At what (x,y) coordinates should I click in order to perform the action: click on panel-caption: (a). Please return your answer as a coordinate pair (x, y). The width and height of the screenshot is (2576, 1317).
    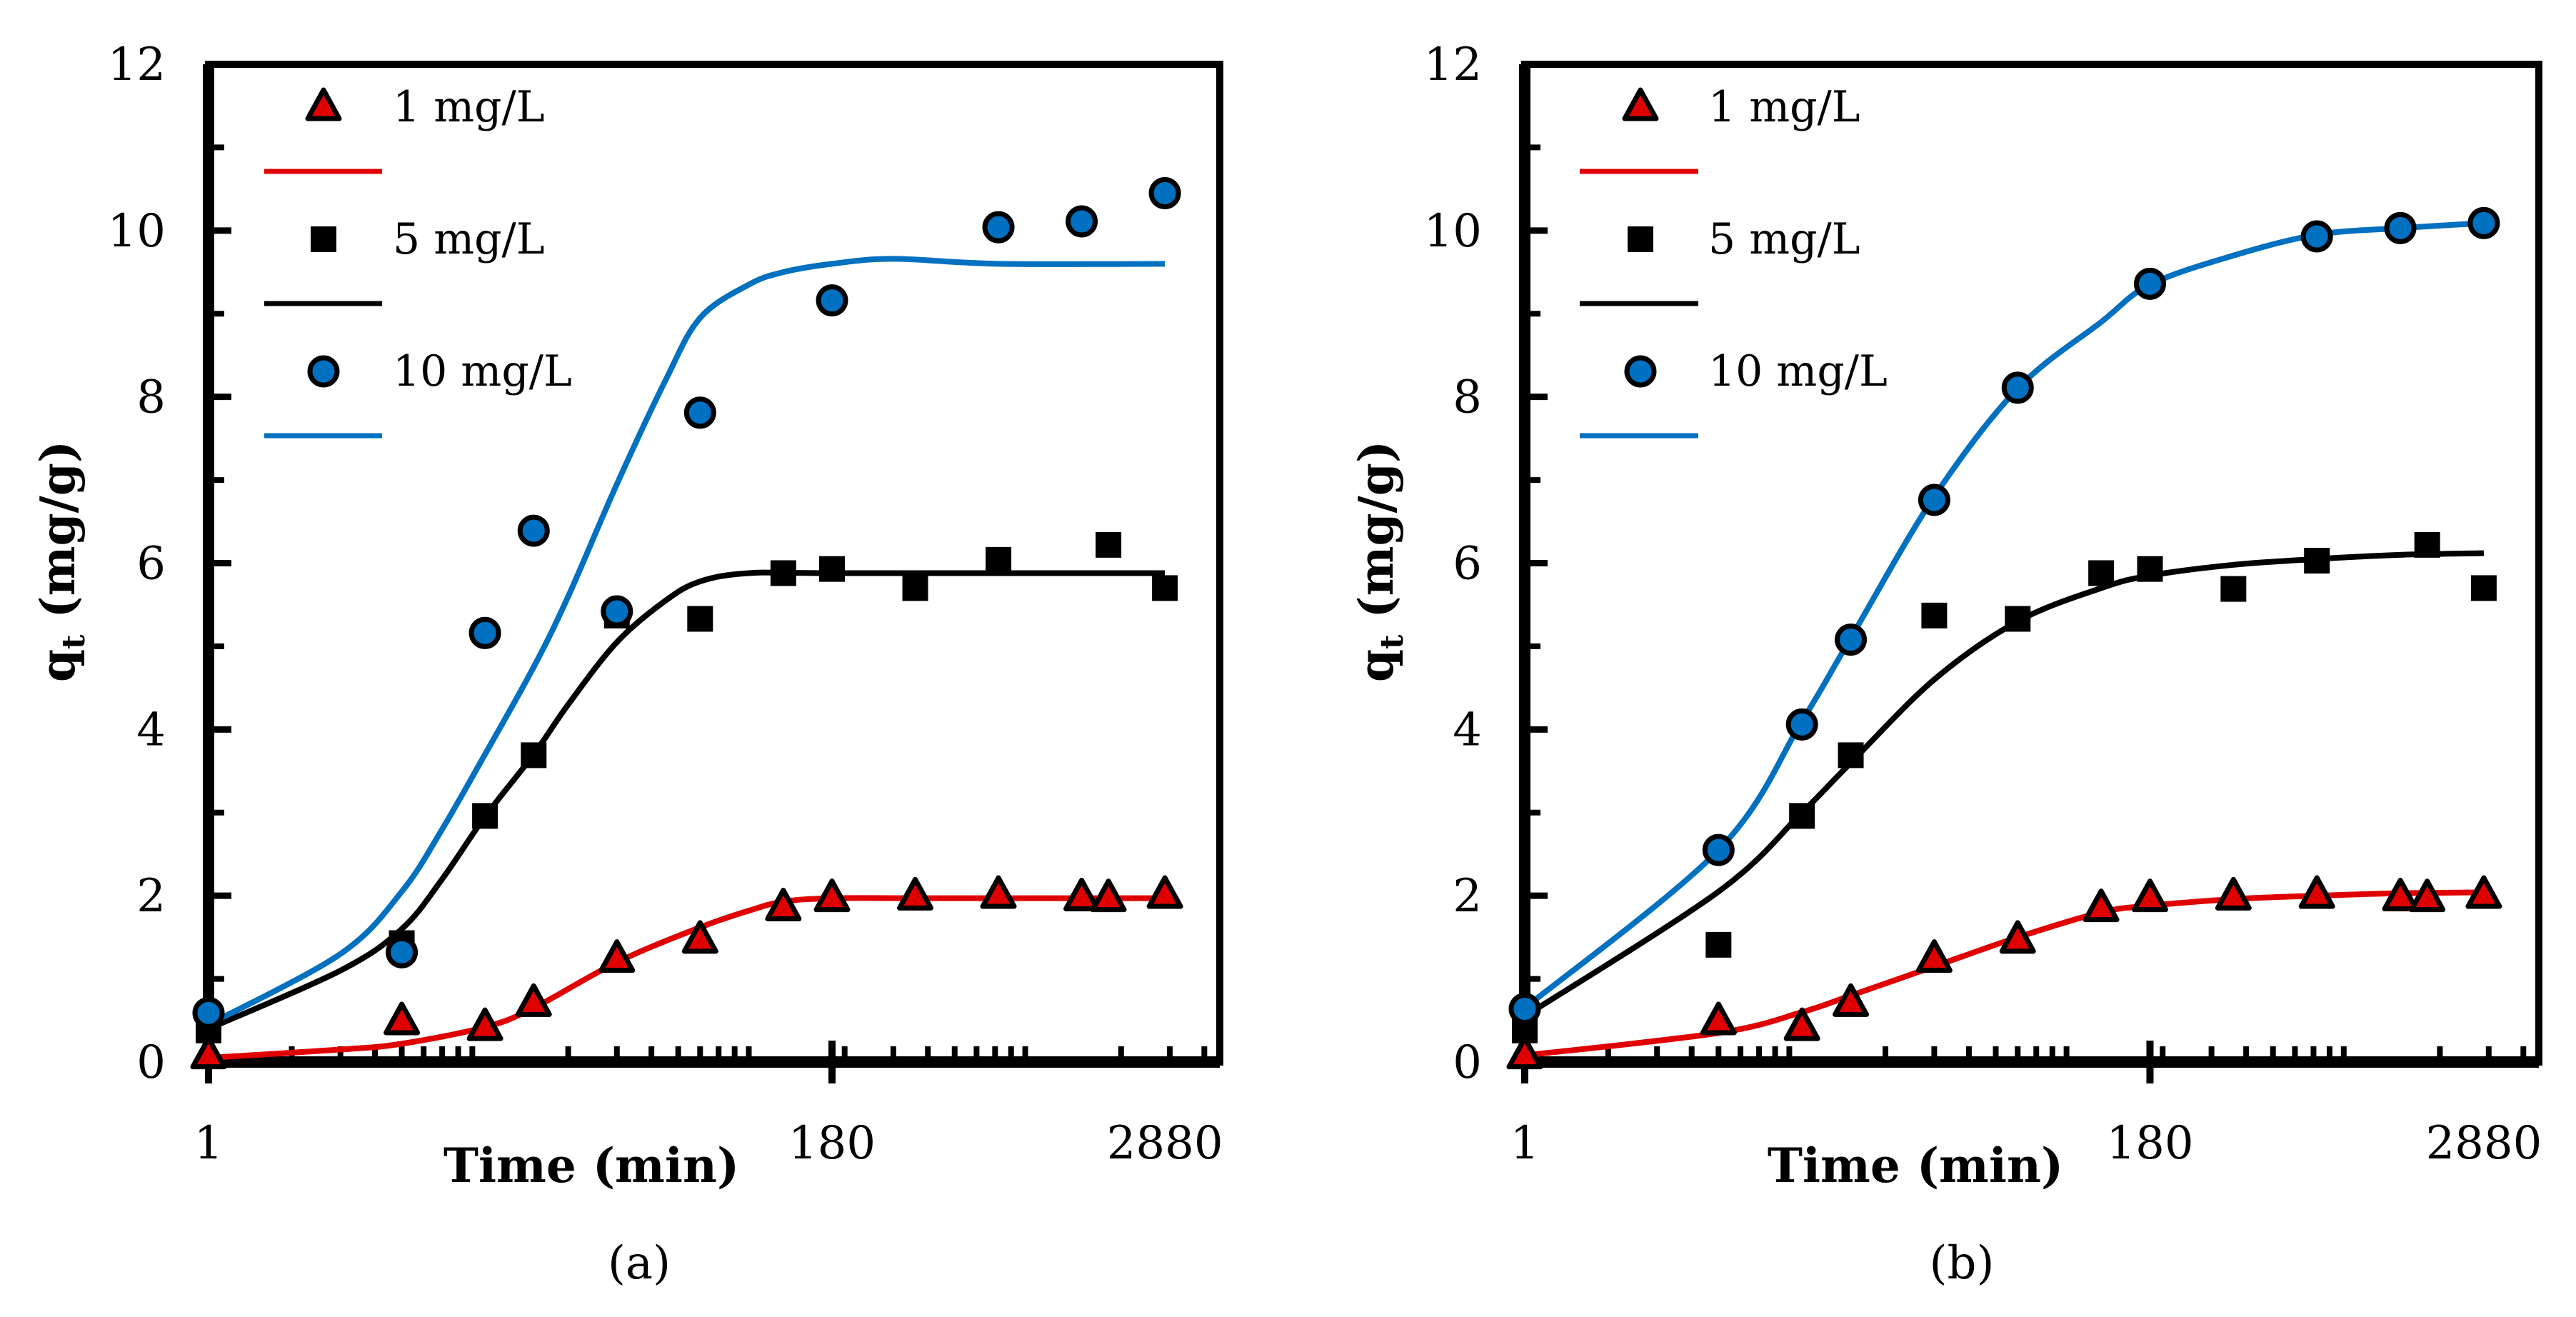
    Looking at the image, I should click on (639, 1263).